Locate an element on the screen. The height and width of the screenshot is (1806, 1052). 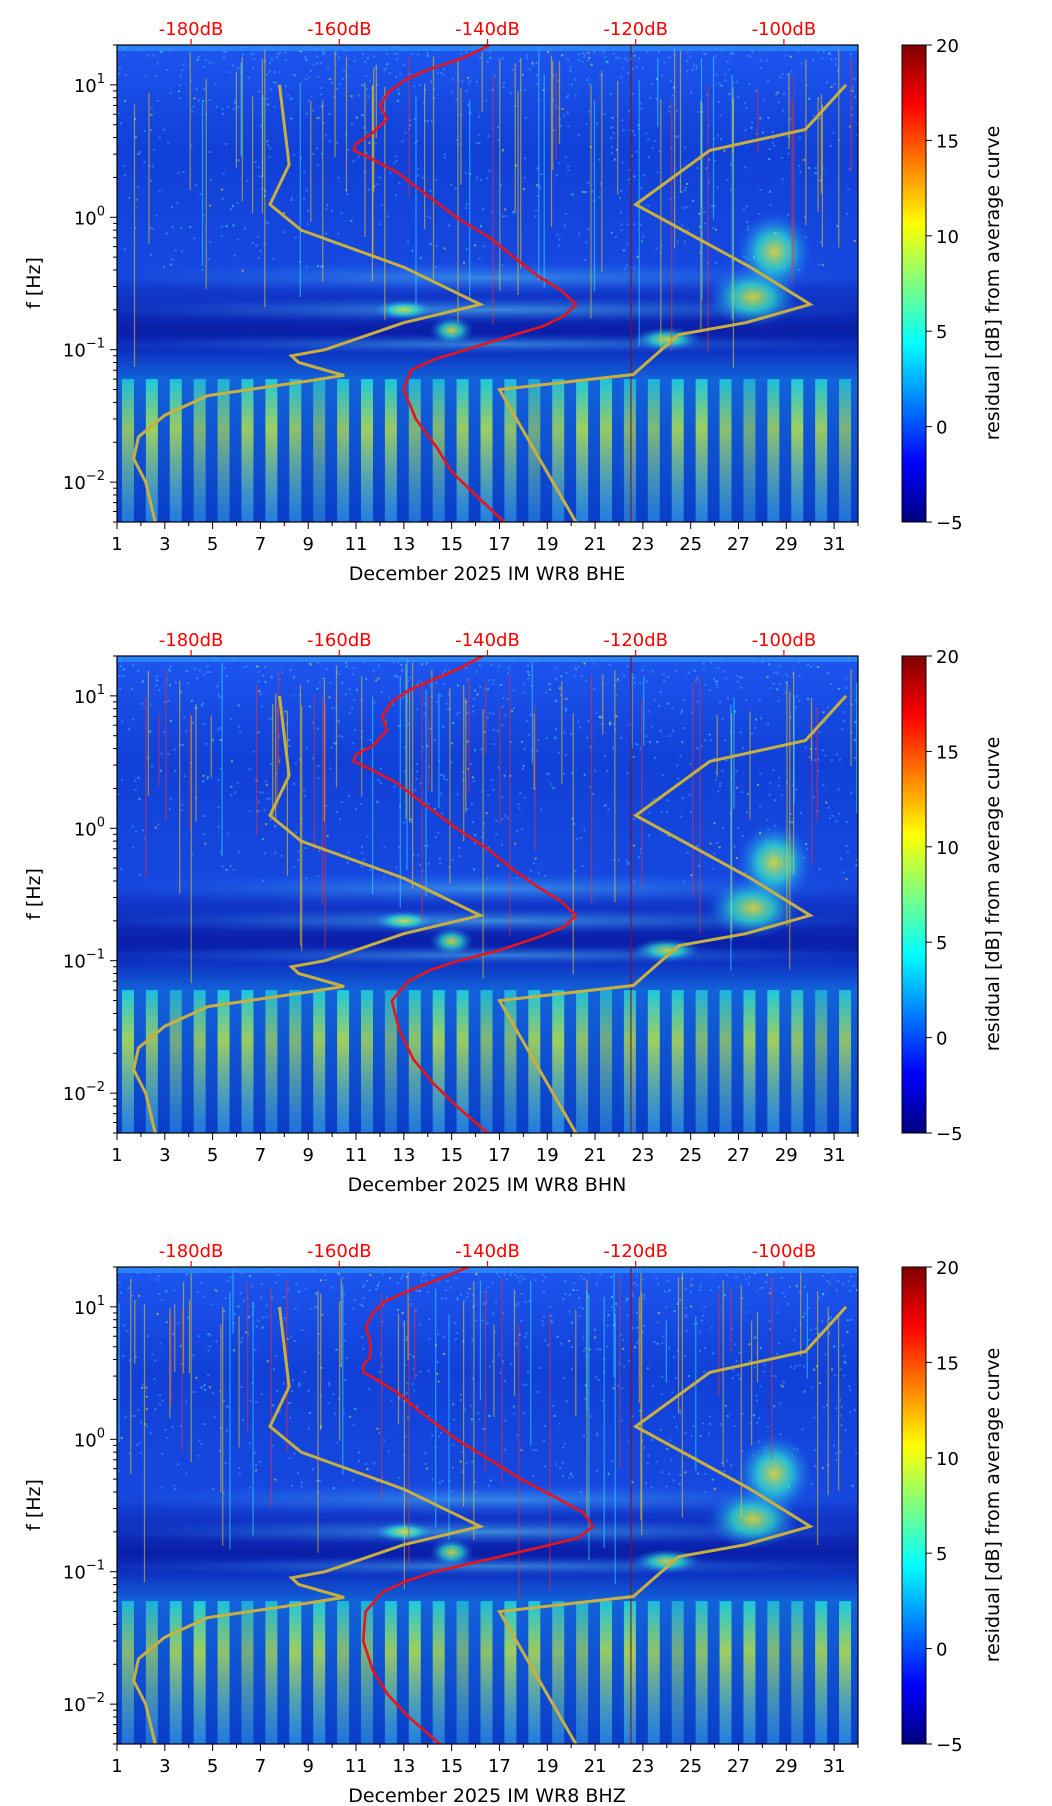
y-tick-label: 10−1 is located at coordinates (84, 1571).